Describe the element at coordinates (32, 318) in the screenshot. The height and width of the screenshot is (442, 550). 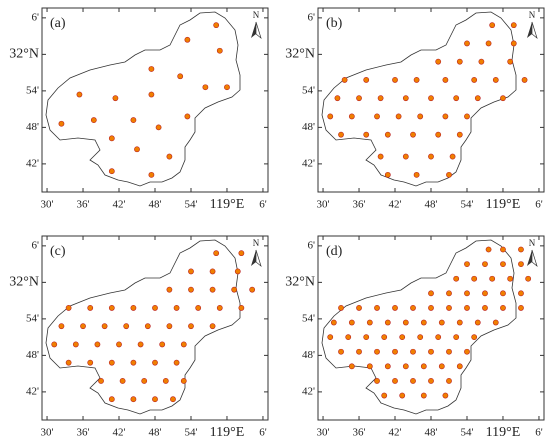
I see `y-tick-label: 54'` at that location.